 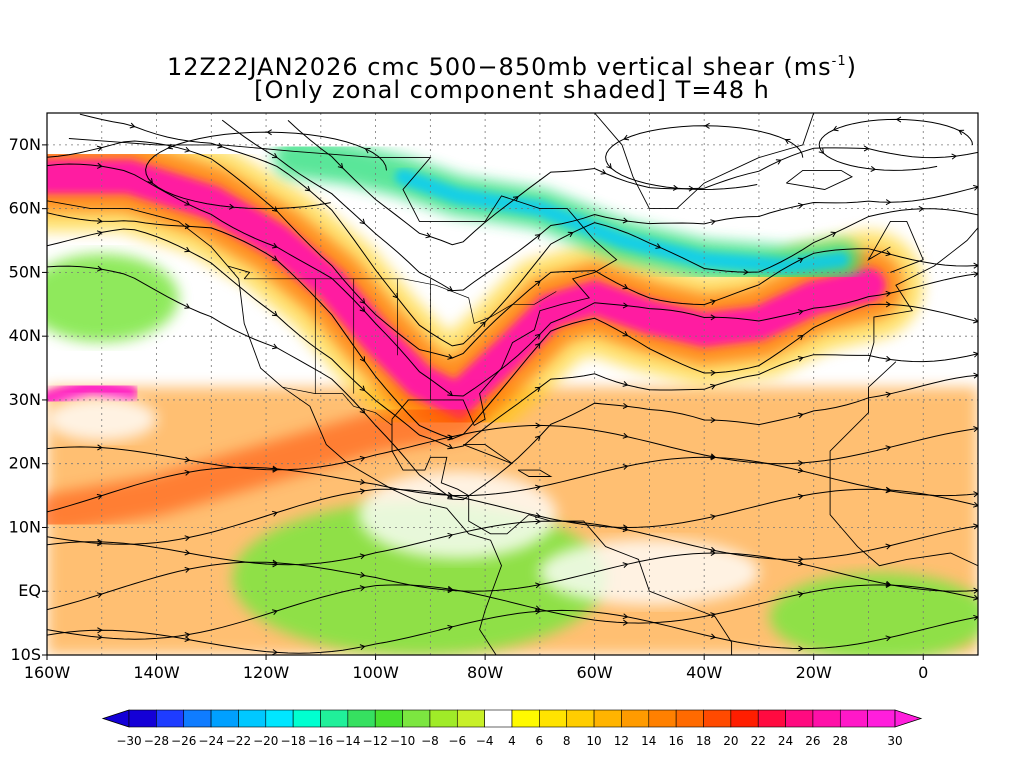 What do you see at coordinates (512, 612) in the screenshot?
I see `streamline` at bounding box center [512, 612].